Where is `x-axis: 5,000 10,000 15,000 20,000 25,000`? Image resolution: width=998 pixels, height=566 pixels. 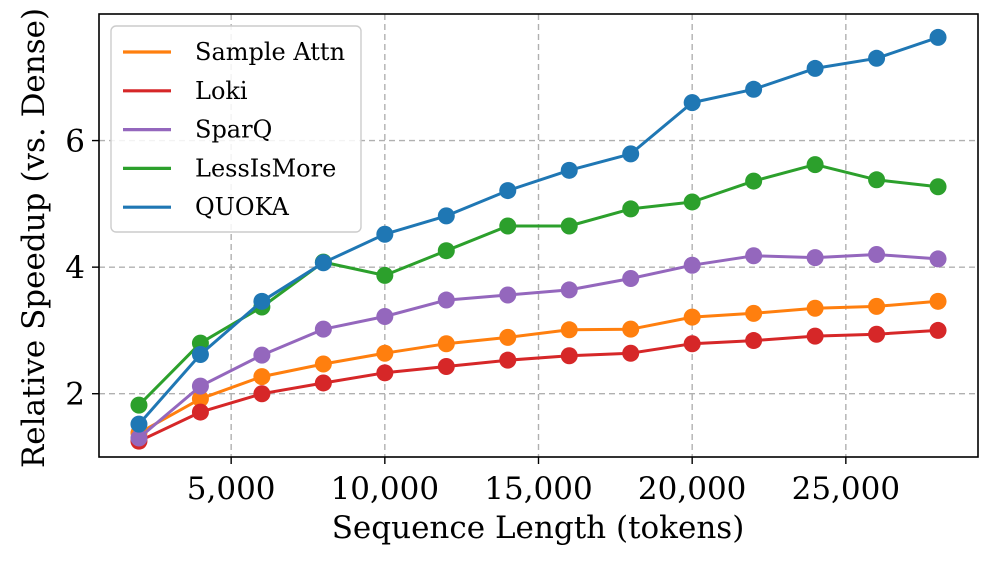 x-axis: 5,000 10,000 15,000 20,000 25,000 is located at coordinates (543, 482).